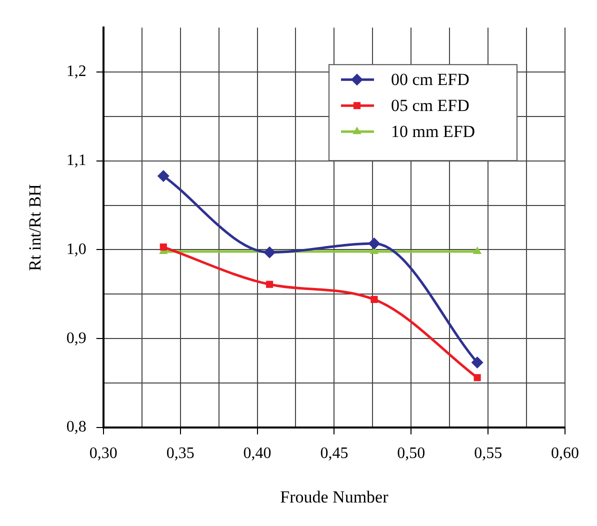 Image resolution: width=597 pixels, height=526 pixels. Describe the element at coordinates (334, 496) in the screenshot. I see `x-axis-title: Froude Number` at that location.